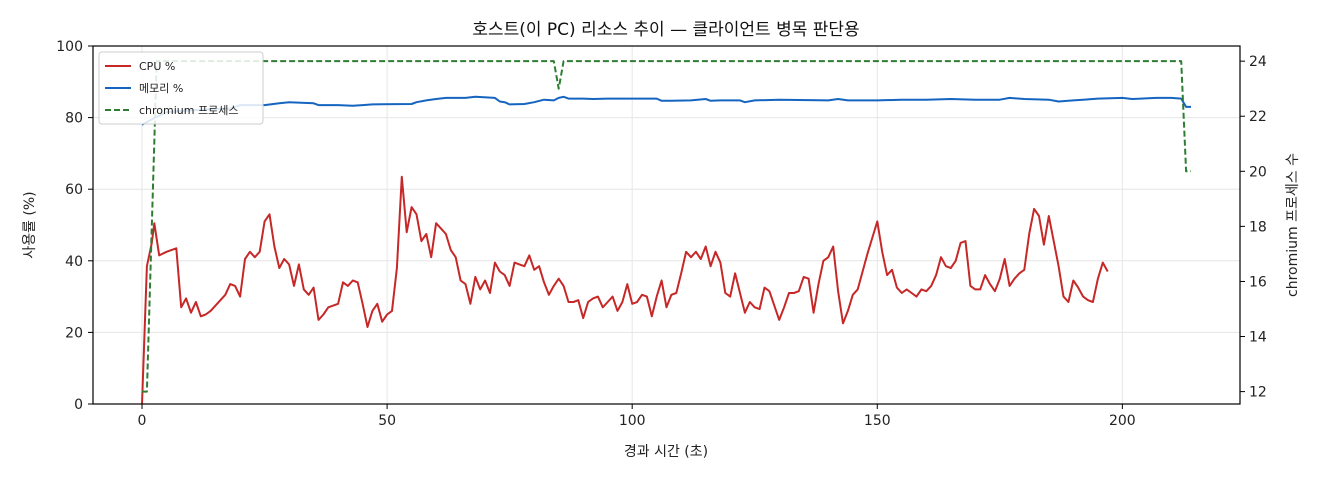 The width and height of the screenshot is (1320, 480). Describe the element at coordinates (1258, 117) in the screenshot. I see `y2-tick-label: 22` at that location.